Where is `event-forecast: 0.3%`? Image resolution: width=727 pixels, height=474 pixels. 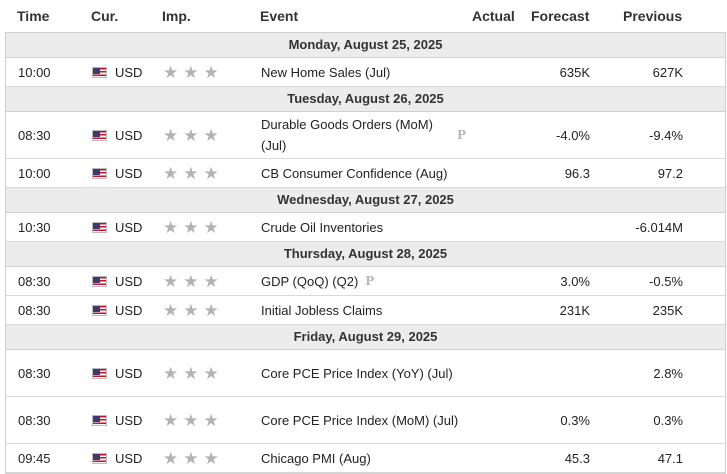
event-forecast: 0.3% is located at coordinates (575, 420).